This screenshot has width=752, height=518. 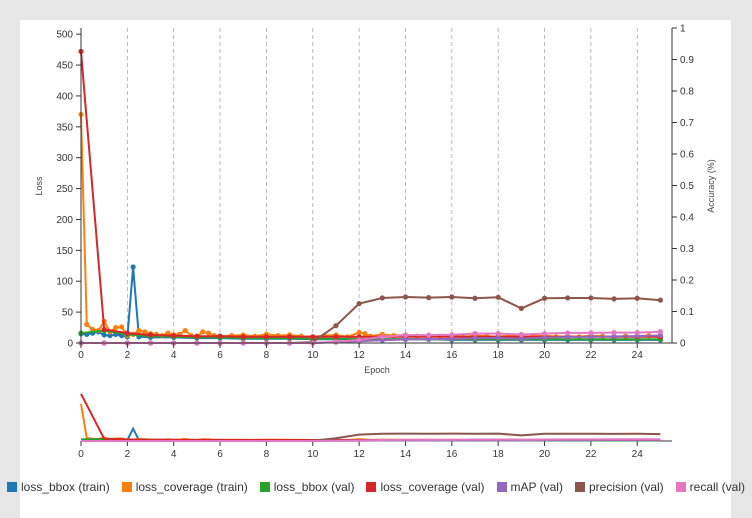 I want to click on legend-item: precision (val), so click(x=619, y=487).